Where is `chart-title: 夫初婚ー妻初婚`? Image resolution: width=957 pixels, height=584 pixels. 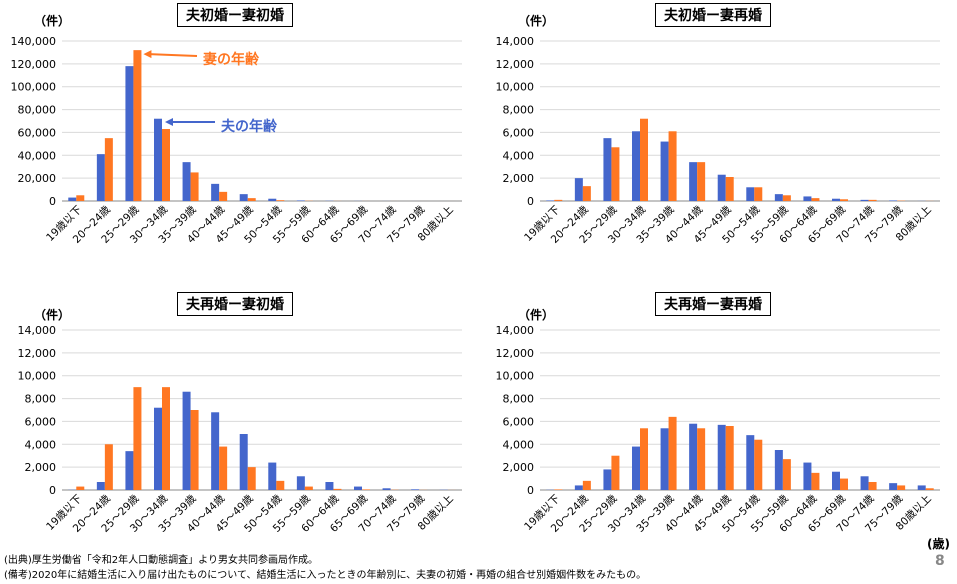
chart-title: 夫初婚ー妻初婚 is located at coordinates (235, 15).